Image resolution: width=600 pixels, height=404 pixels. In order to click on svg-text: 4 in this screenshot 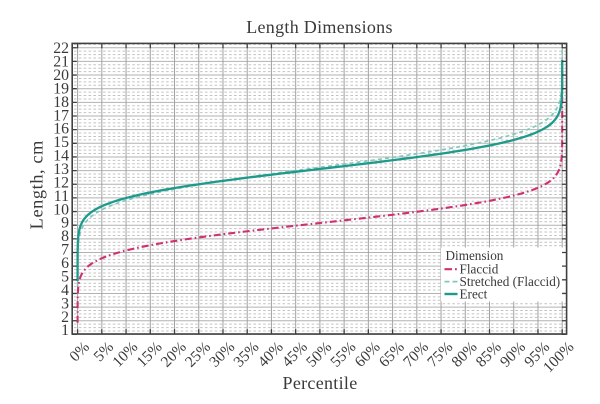, I will do `click(65, 290)`.